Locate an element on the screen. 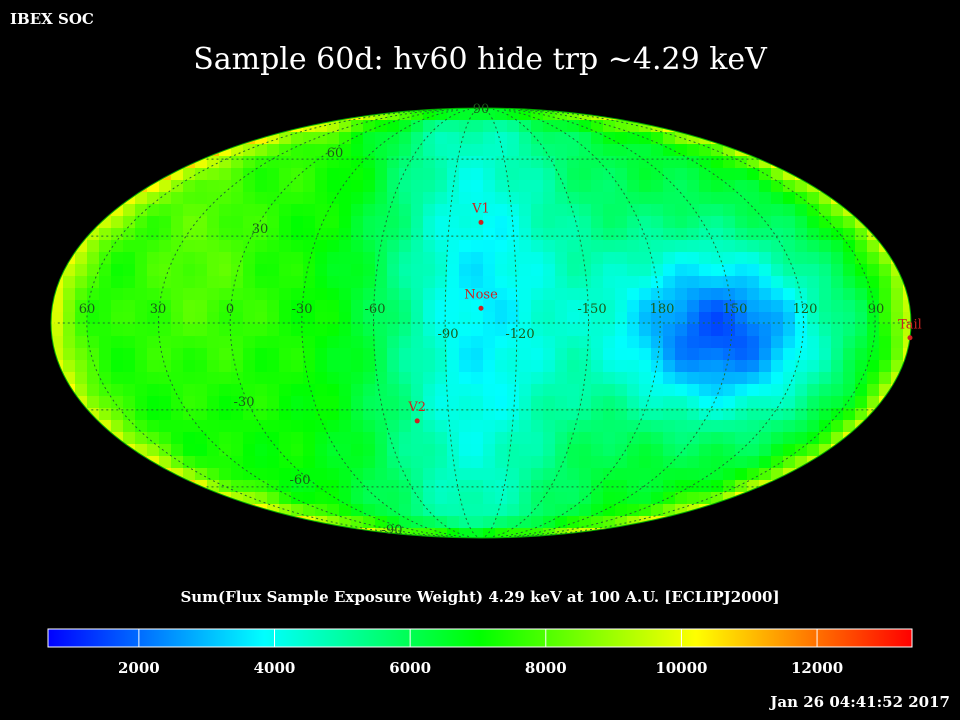  marker-v1-label: V1 is located at coordinates (480, 208).